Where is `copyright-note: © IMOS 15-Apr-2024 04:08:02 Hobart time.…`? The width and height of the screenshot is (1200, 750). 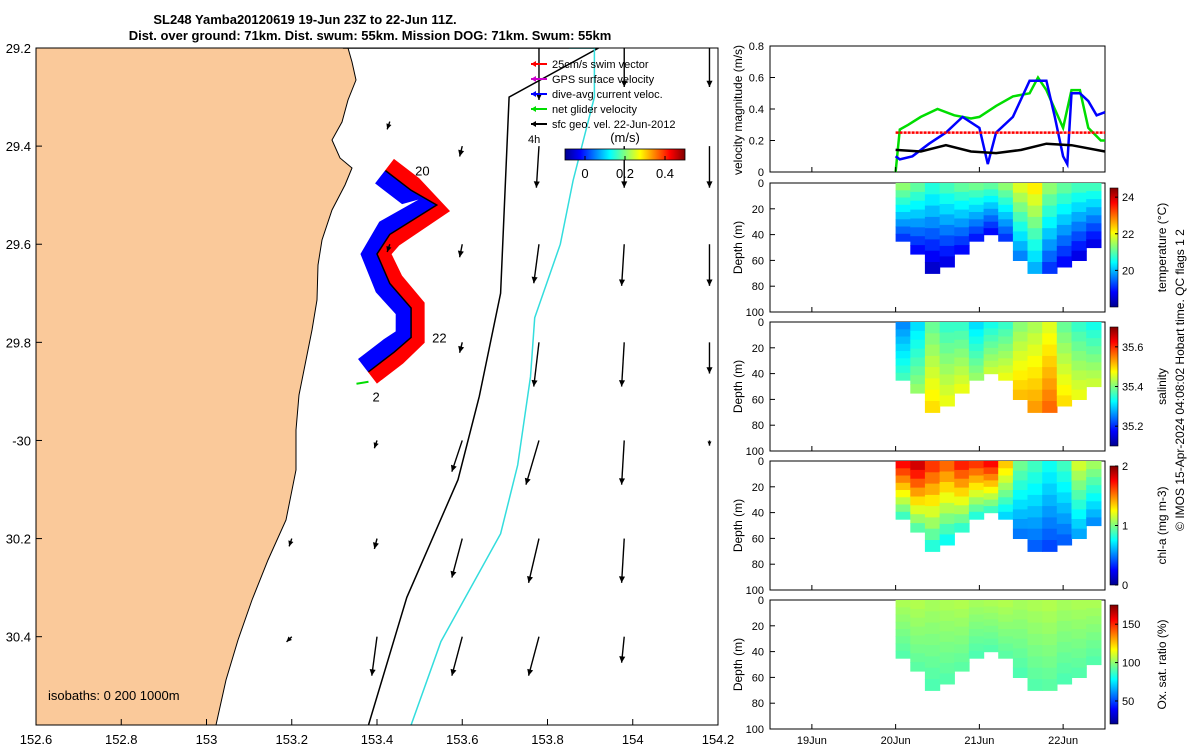 copyright-note: © IMOS 15-Apr-2024 04:08:02 Hobart time.… is located at coordinates (1180, 380).